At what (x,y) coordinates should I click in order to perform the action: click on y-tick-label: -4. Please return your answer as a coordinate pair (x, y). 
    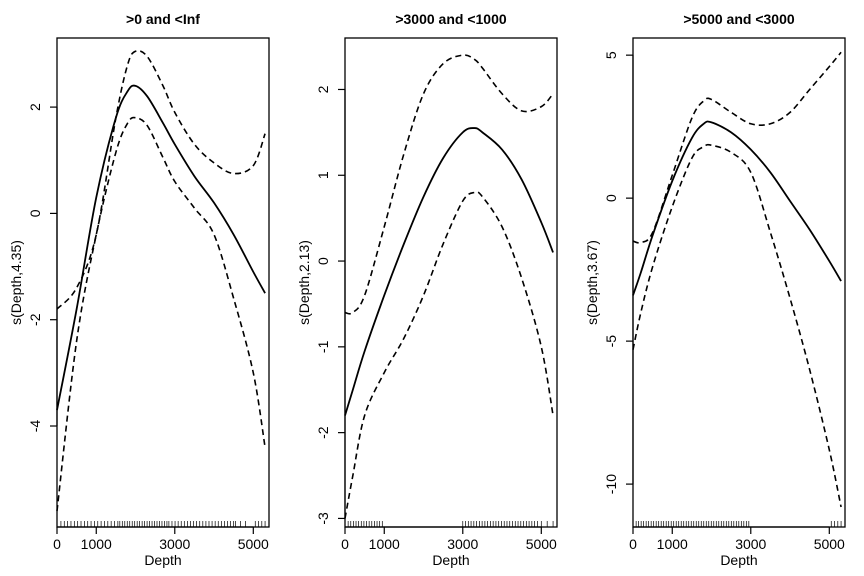
    Looking at the image, I should click on (35, 426).